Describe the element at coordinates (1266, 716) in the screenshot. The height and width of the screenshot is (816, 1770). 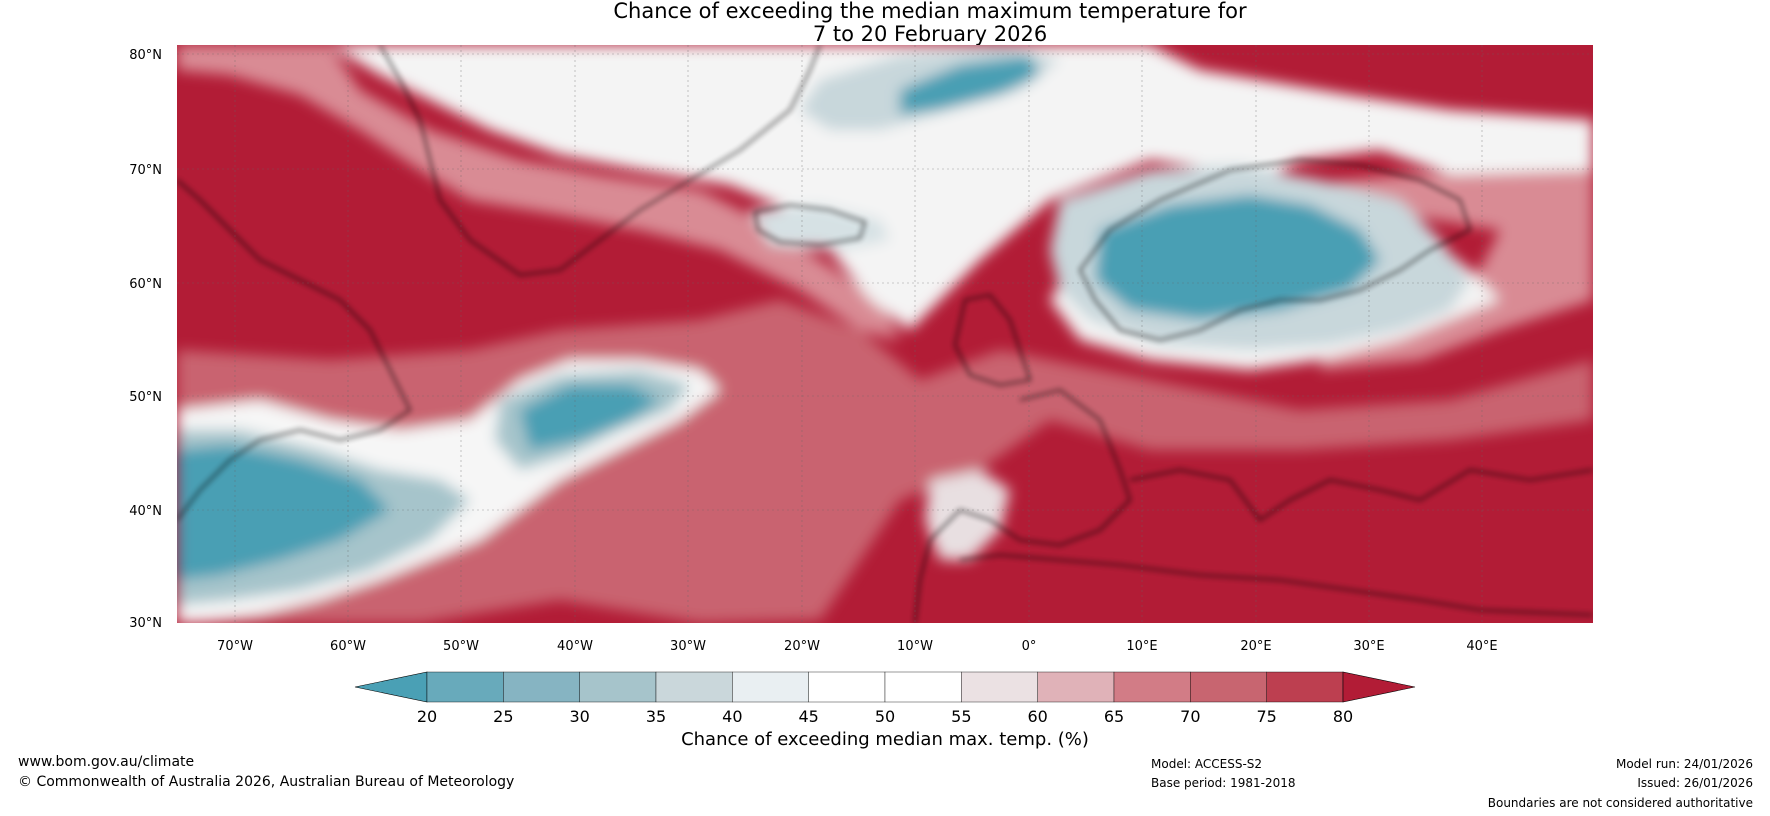
I see `colorbar-tick-label: 75` at that location.